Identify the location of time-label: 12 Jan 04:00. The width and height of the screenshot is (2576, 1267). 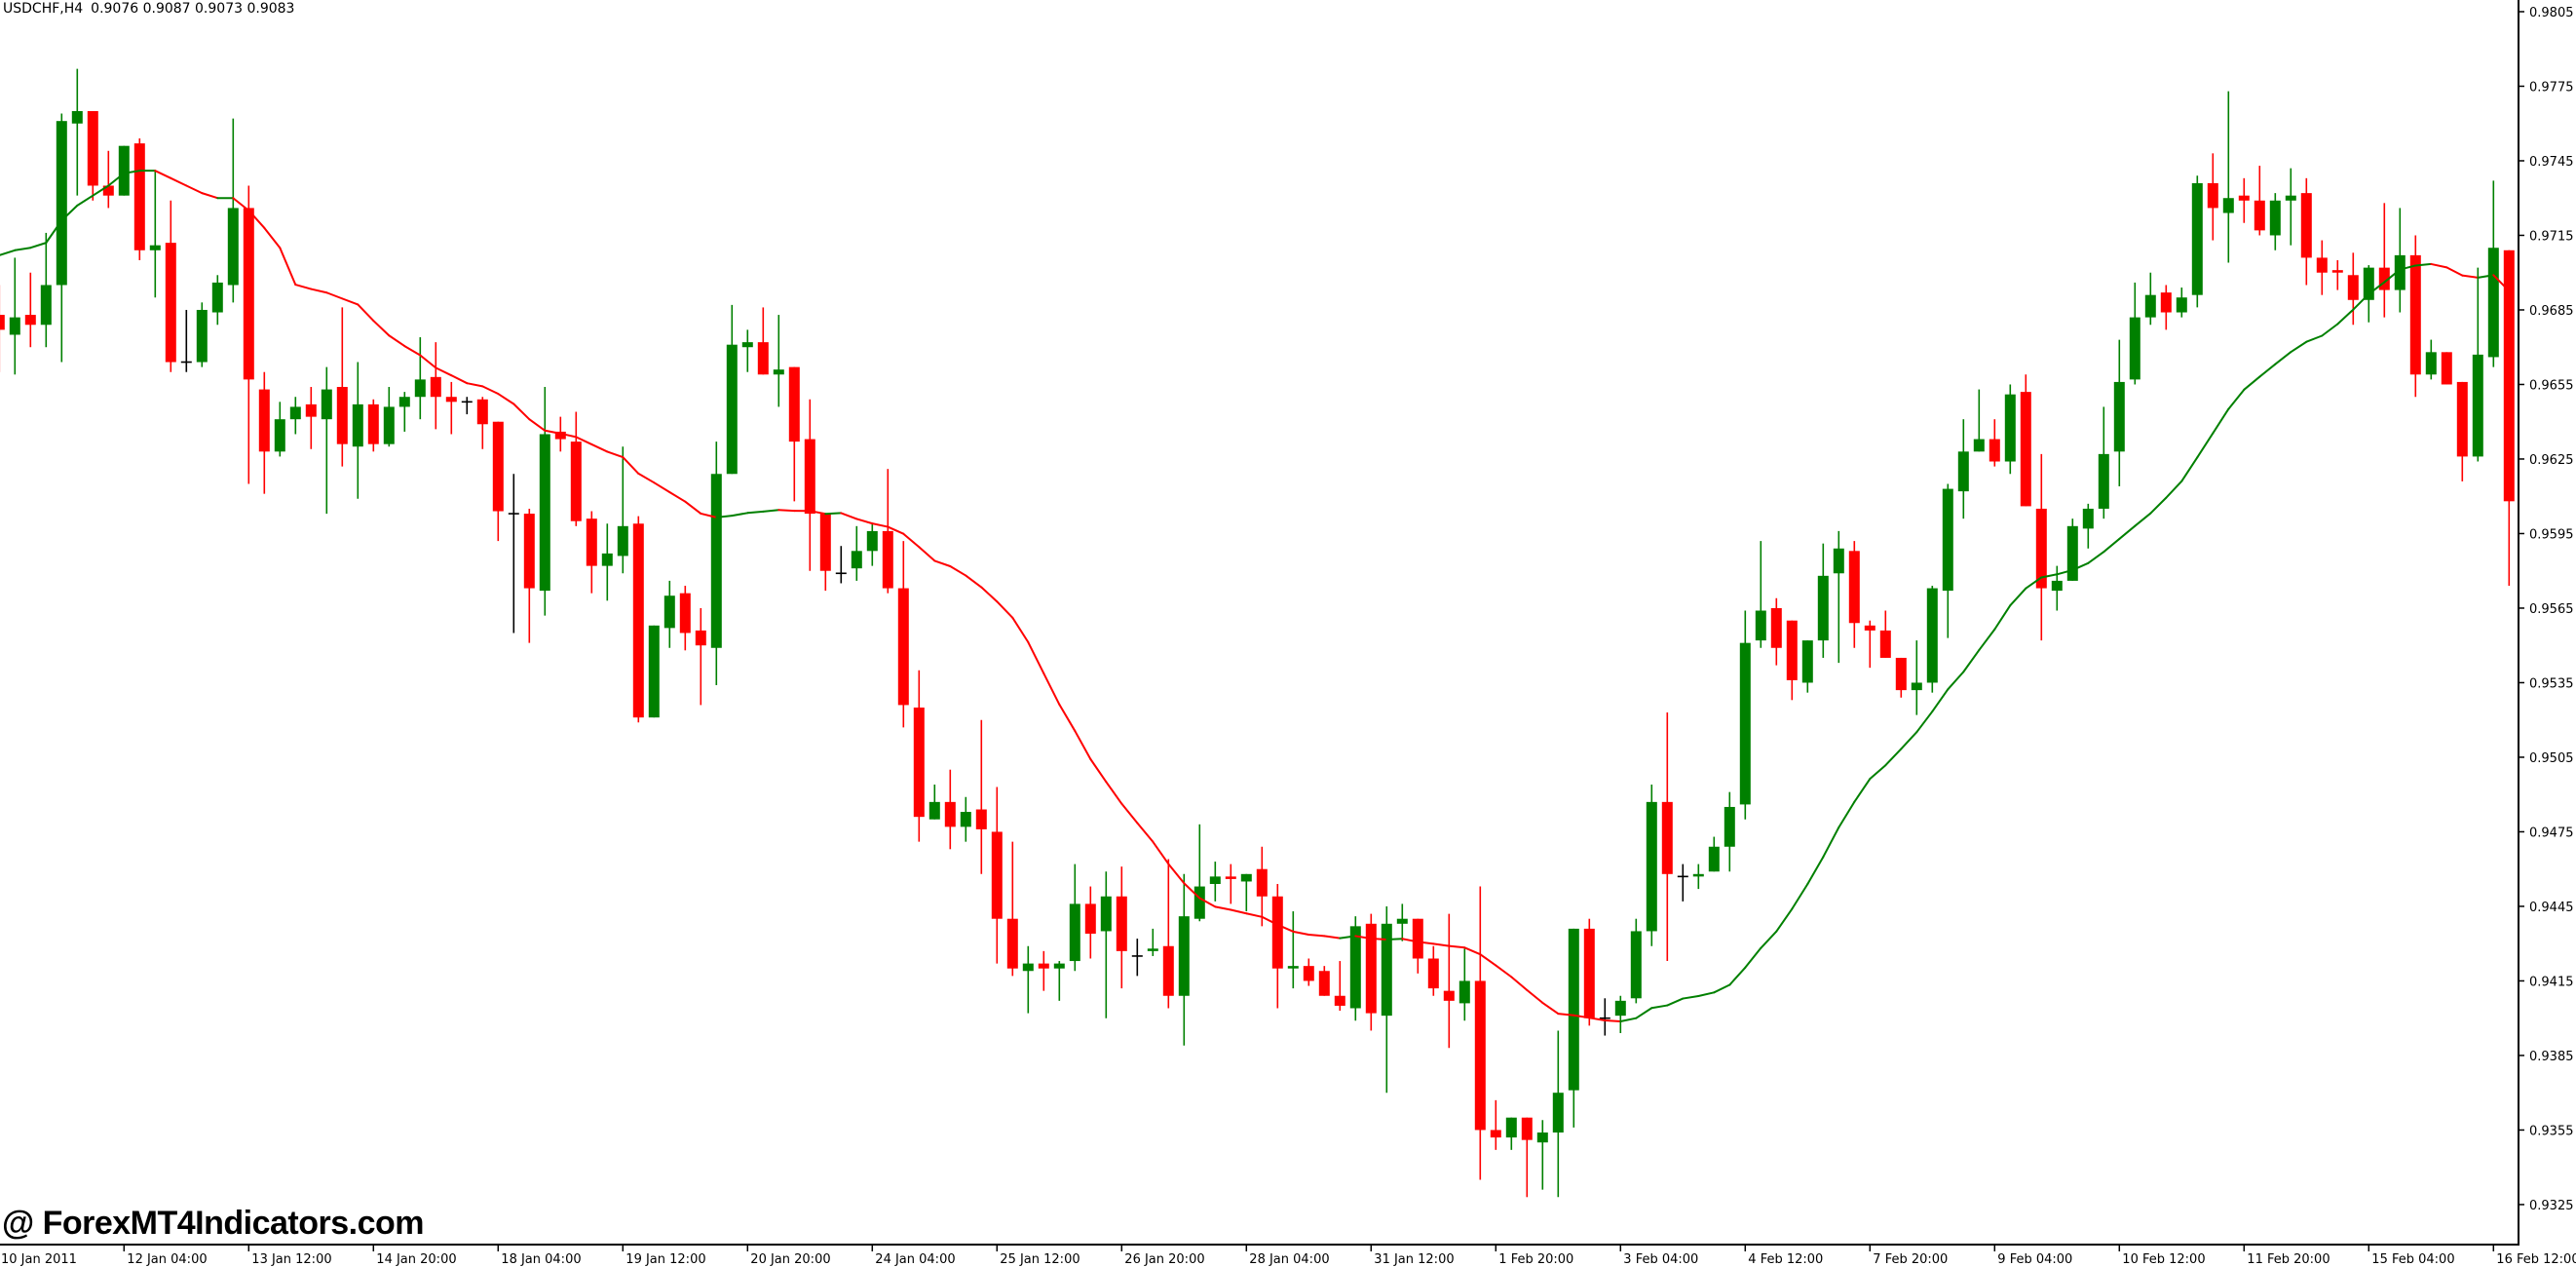
(167, 1260).